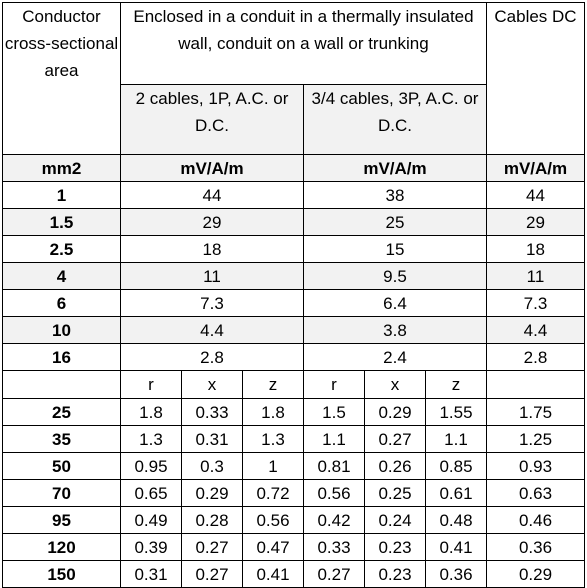  Describe the element at coordinates (535, 439) in the screenshot. I see `value-cell: 1.25` at that location.